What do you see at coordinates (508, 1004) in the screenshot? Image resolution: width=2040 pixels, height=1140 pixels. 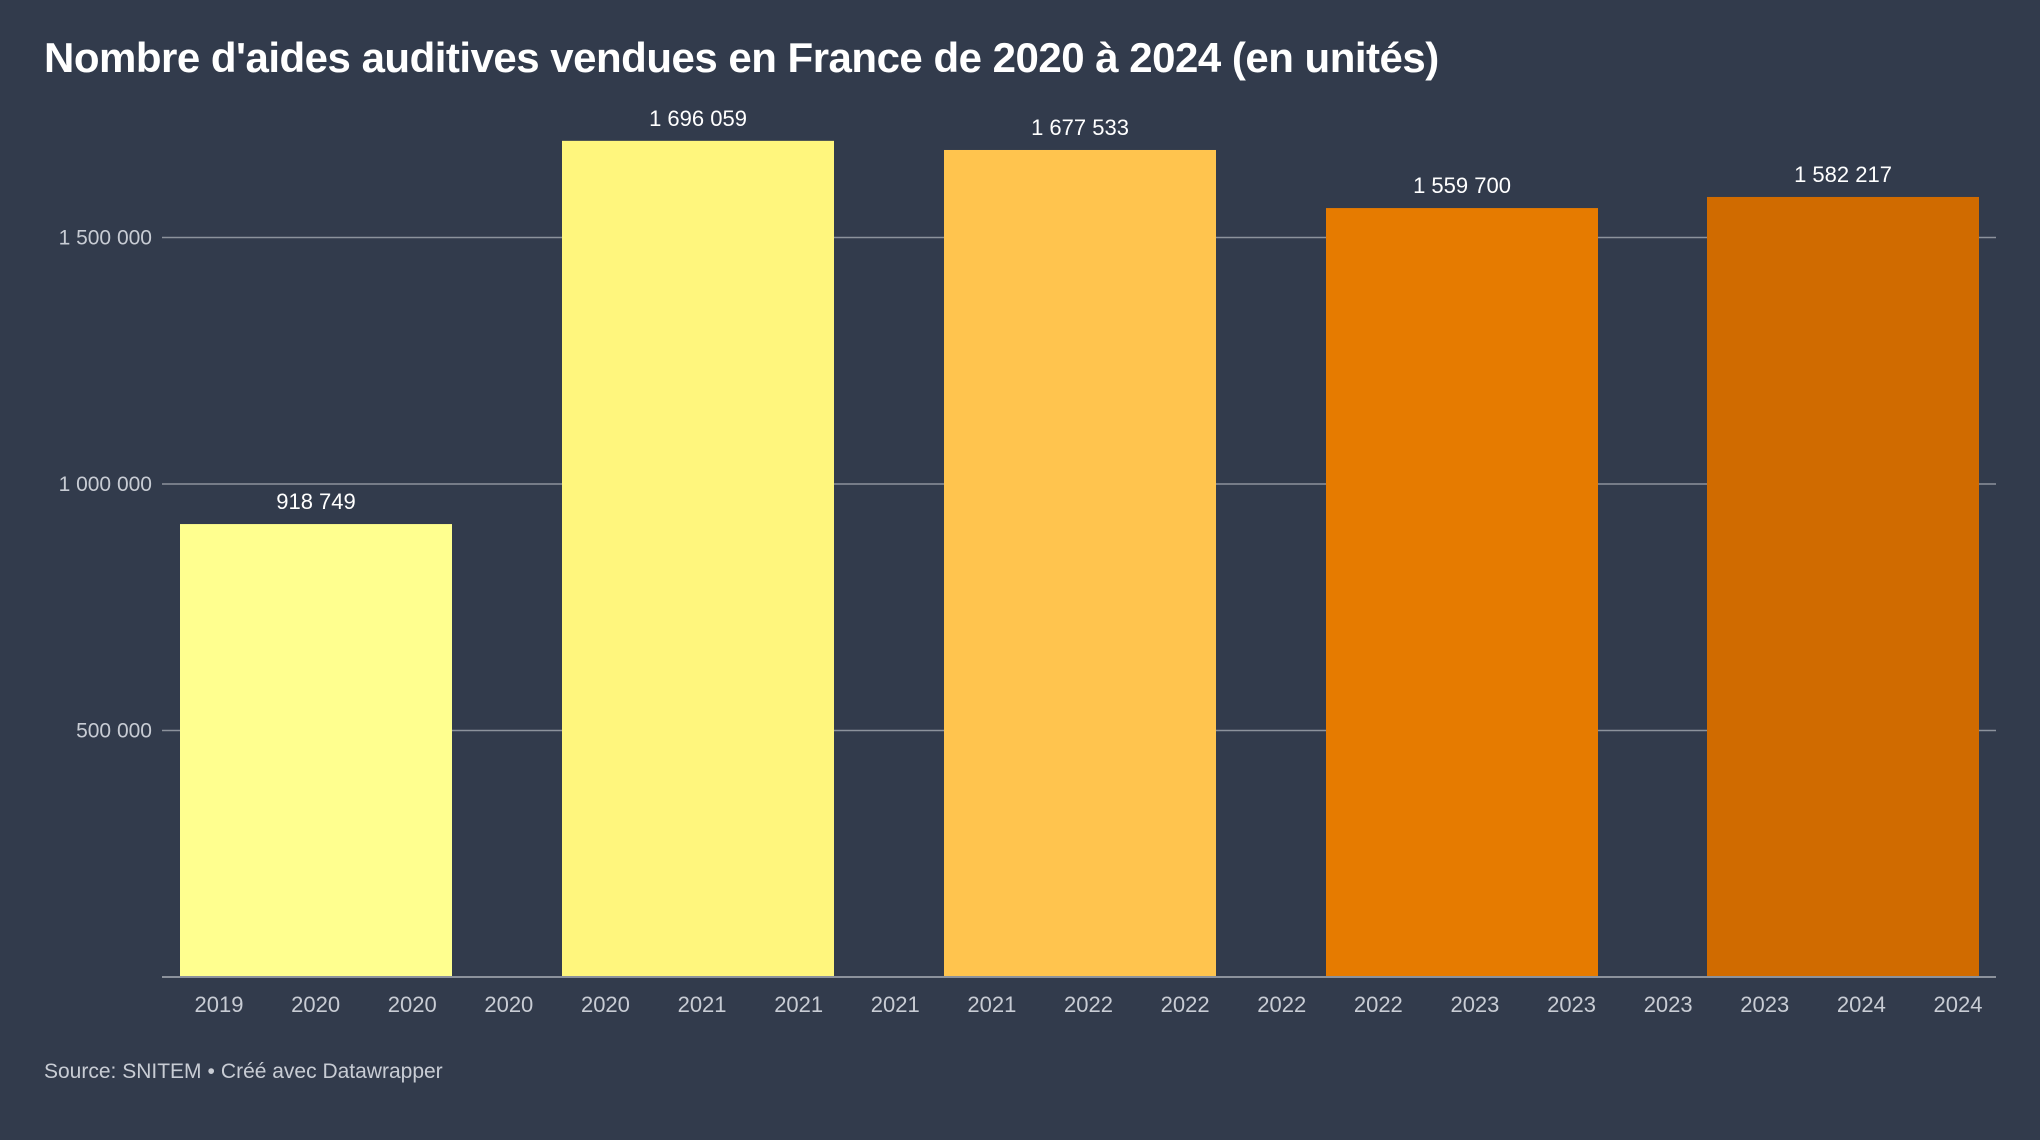 I see `x-tick-label-3: 2020` at bounding box center [508, 1004].